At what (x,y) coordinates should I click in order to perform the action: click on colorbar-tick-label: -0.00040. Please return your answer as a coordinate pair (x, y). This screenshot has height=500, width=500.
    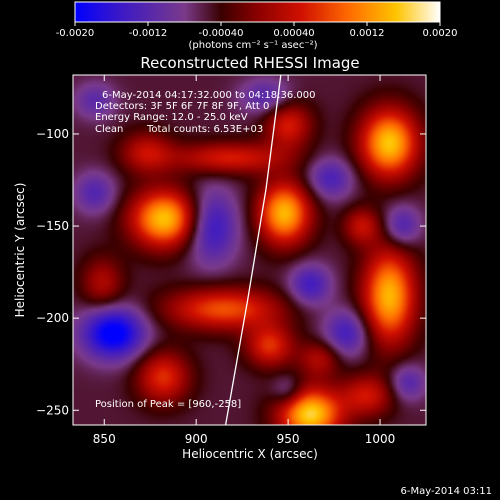
    Looking at the image, I should click on (221, 33).